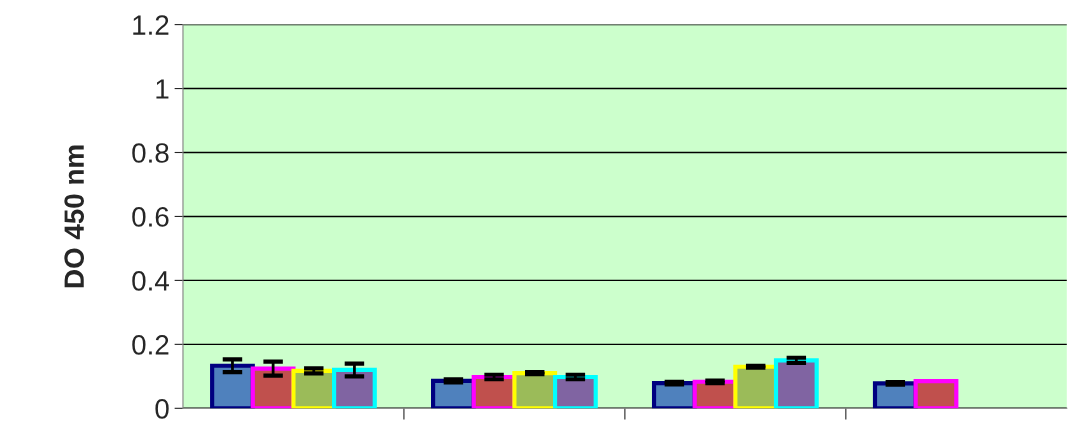 The image size is (1070, 424). What do you see at coordinates (162, 408) in the screenshot?
I see `y-tick-label: 0` at bounding box center [162, 408].